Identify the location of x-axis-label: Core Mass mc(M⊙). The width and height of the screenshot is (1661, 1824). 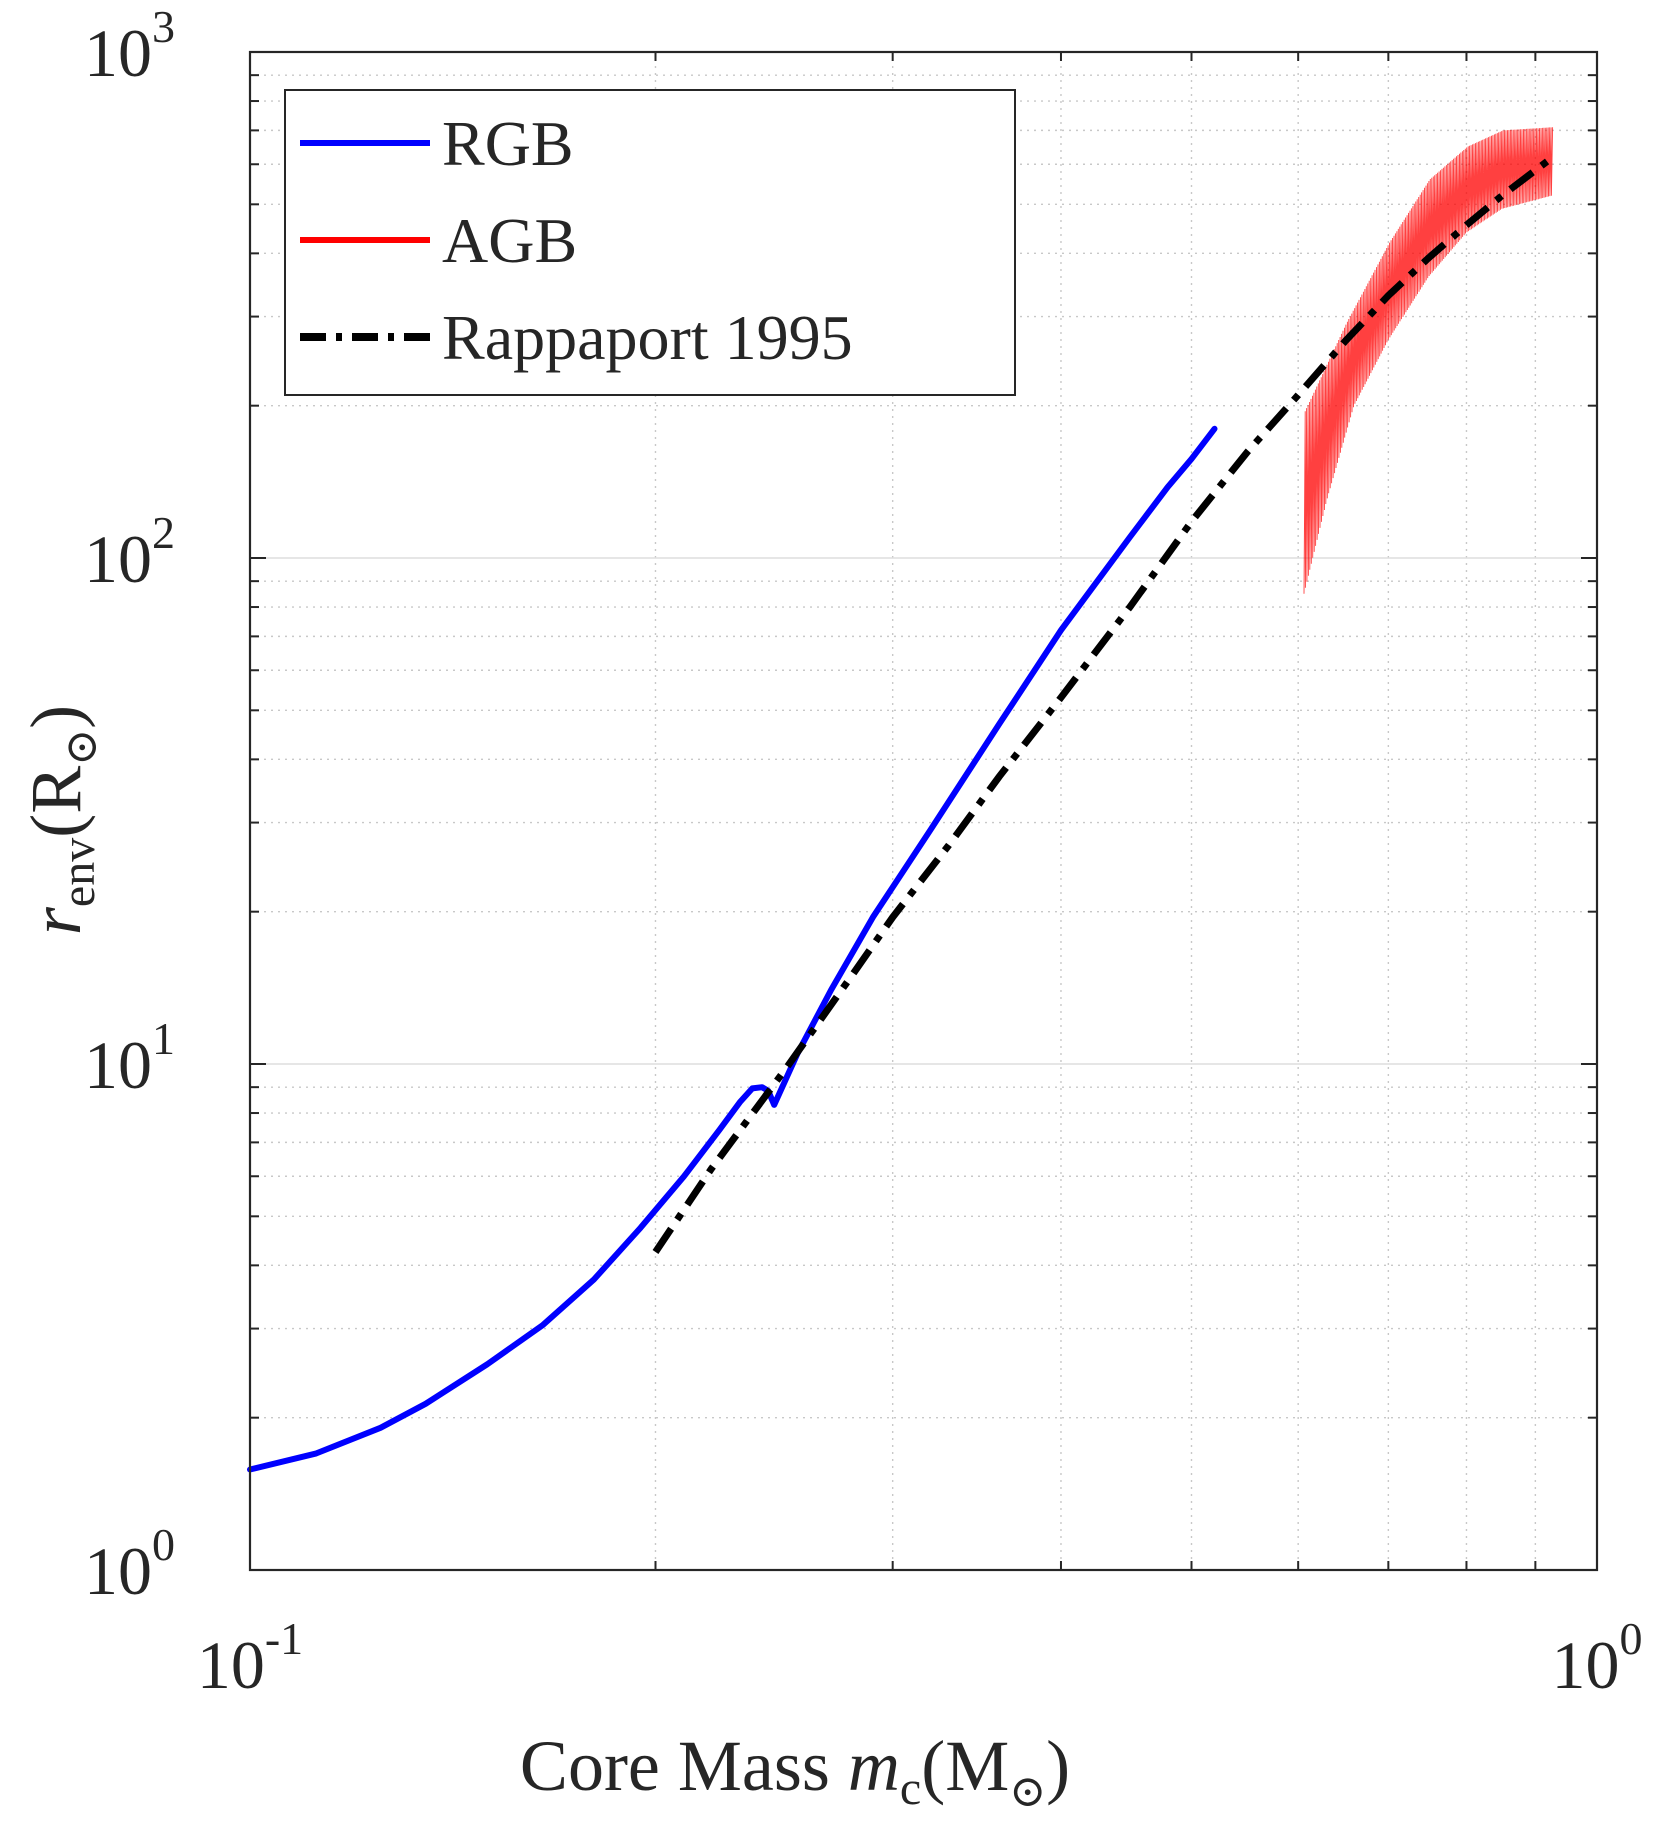
(795, 1771).